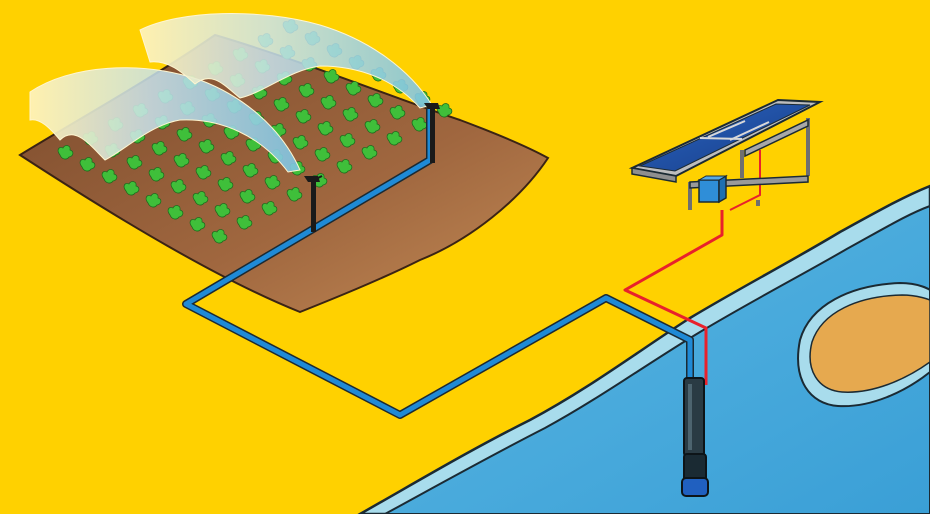 The image size is (930, 514). What do you see at coordinates (692, 267) in the screenshot?
I see `power-cable` at bounding box center [692, 267].